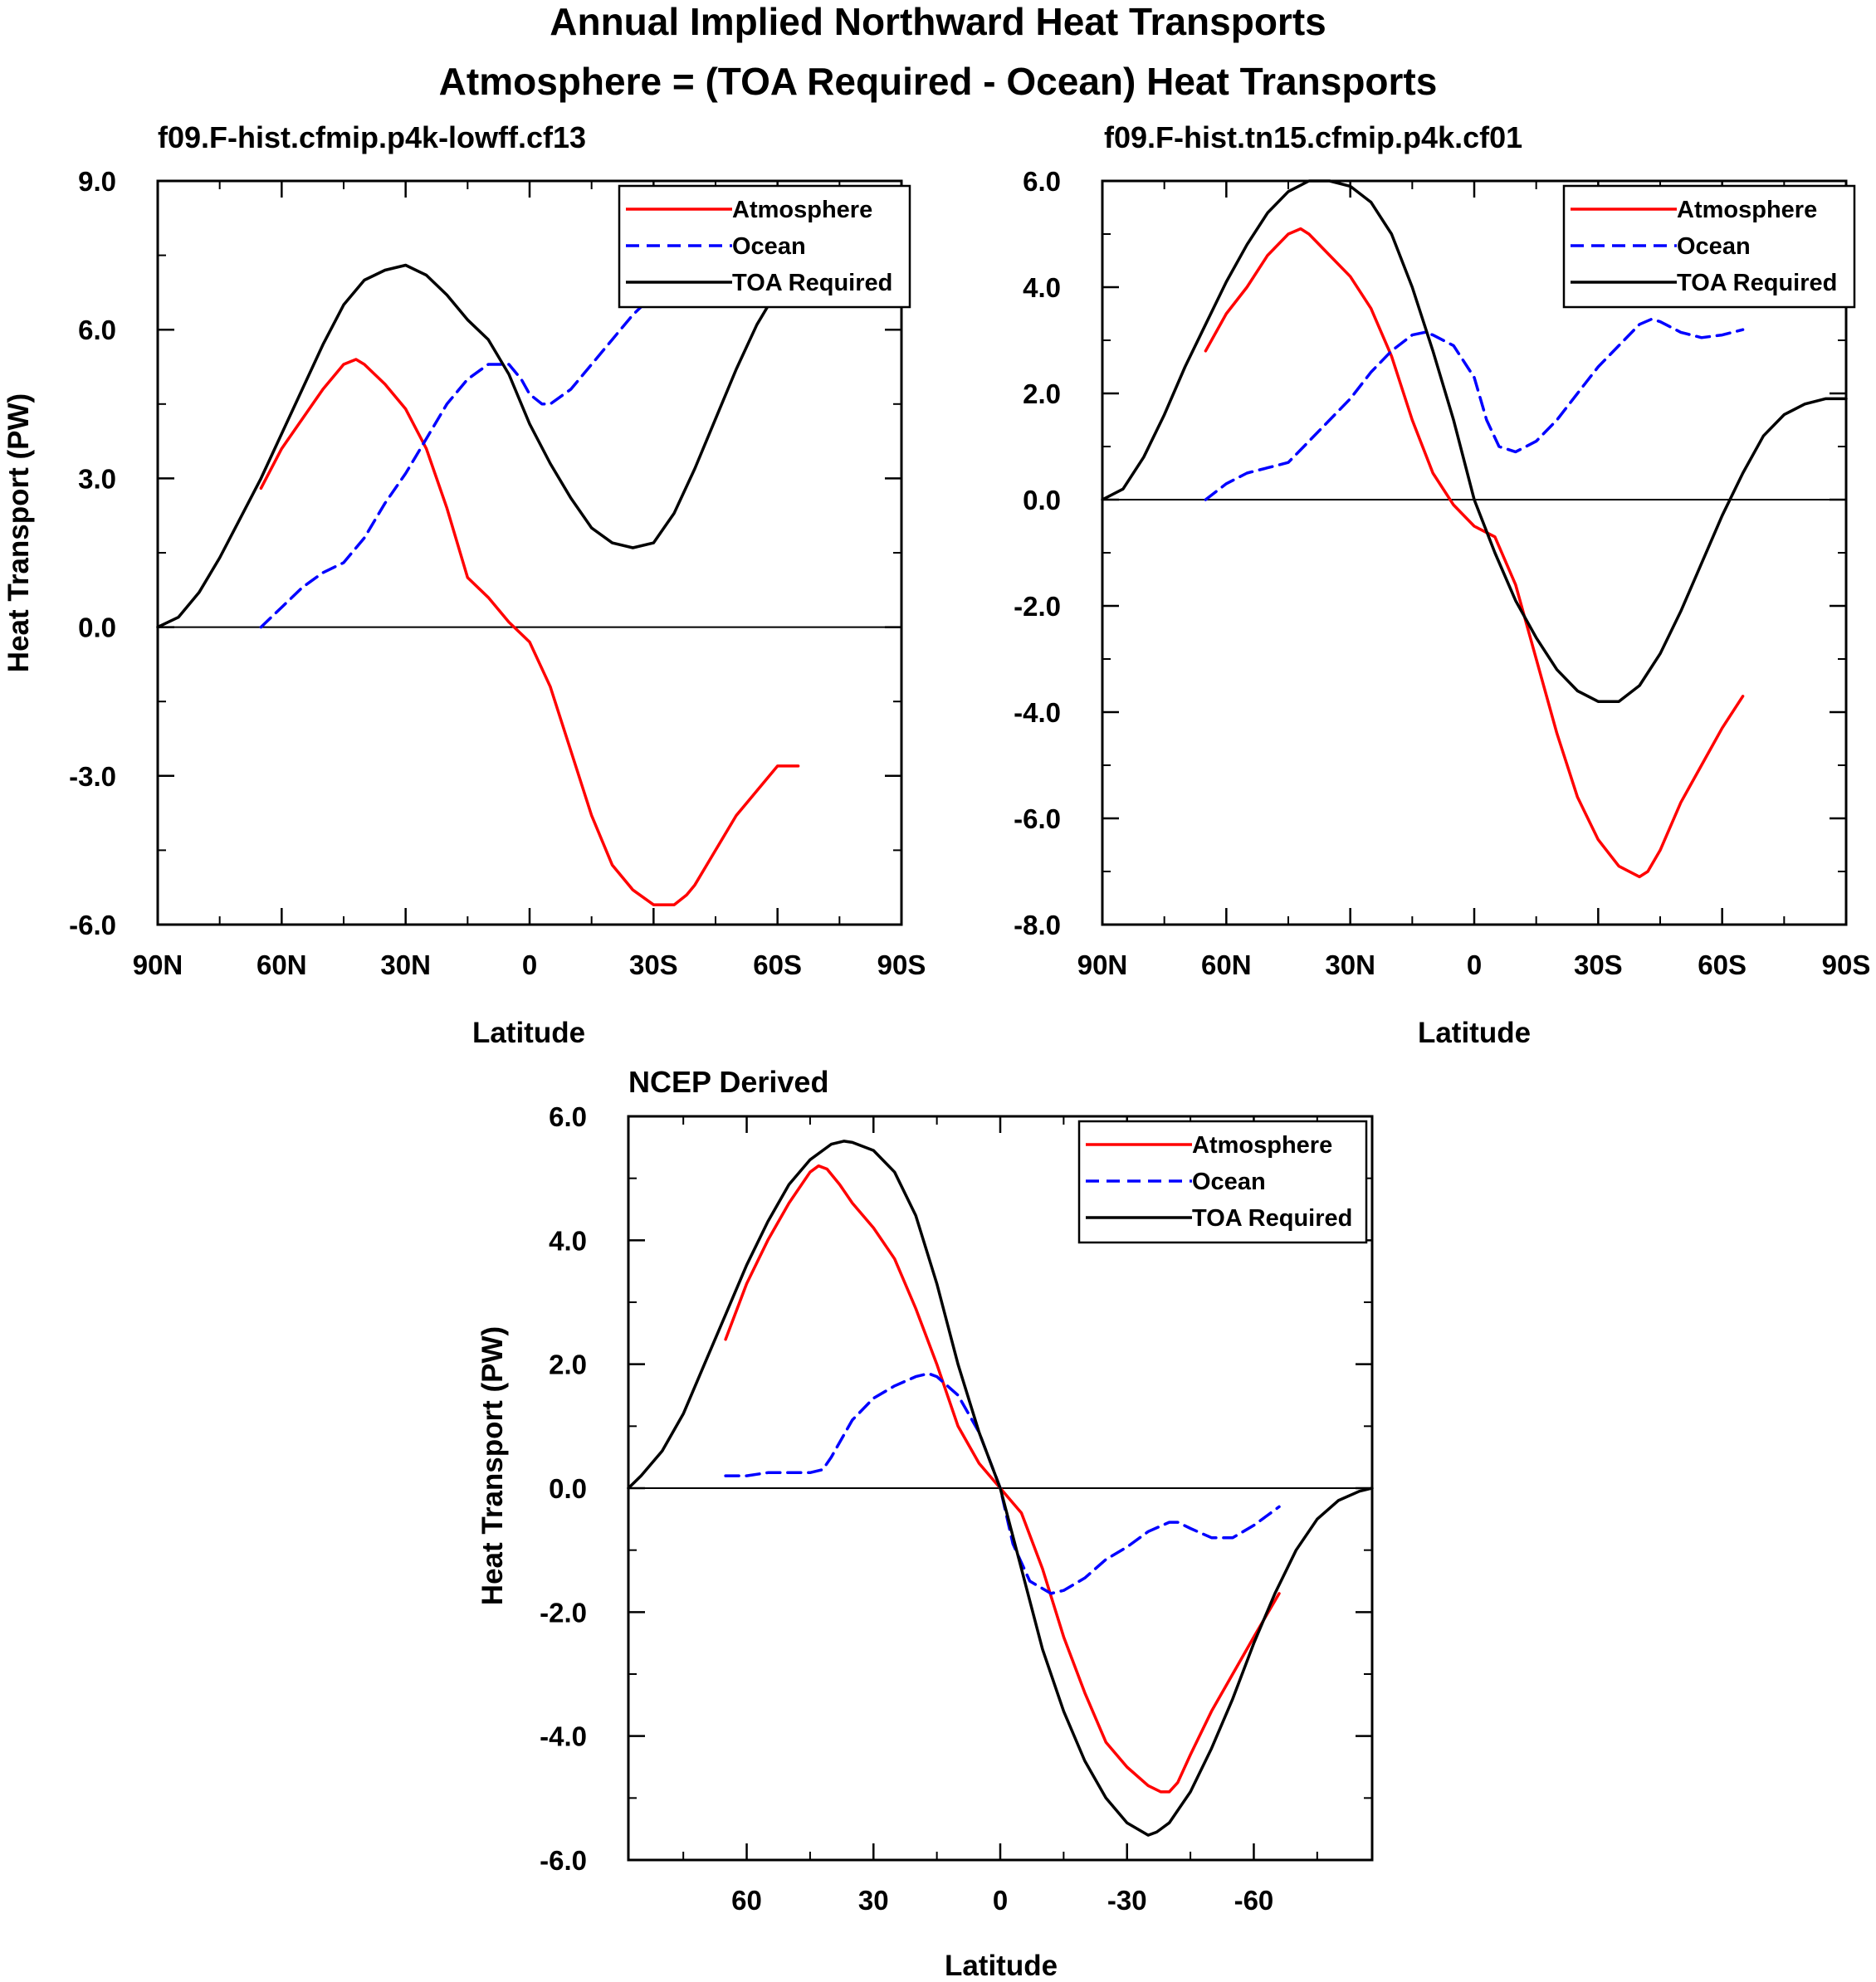 Image resolution: width=1876 pixels, height=1982 pixels. Describe the element at coordinates (1313, 137) in the screenshot. I see `panel-title: f09.F-hist.tn15.cfmip.p4k.cf01` at that location.